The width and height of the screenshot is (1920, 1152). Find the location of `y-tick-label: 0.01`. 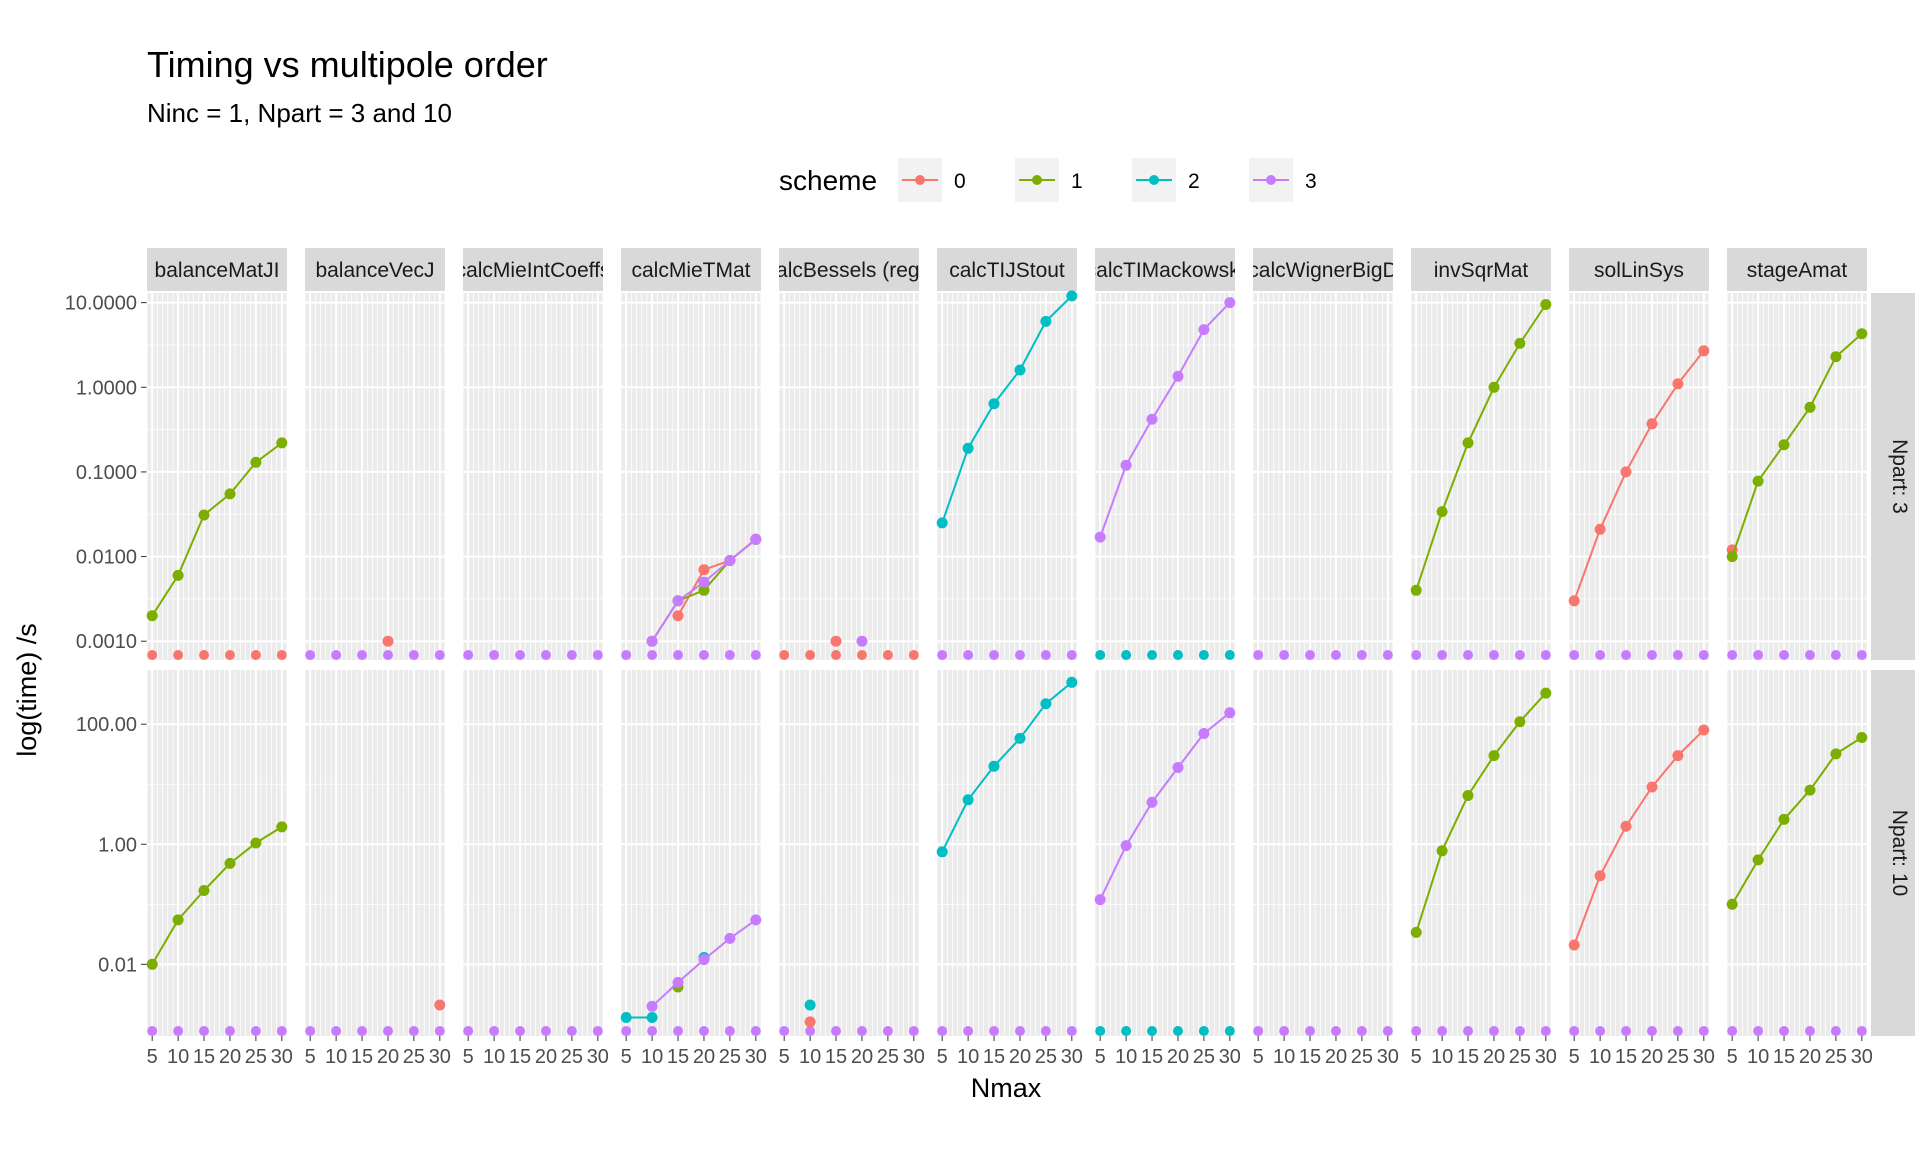

y-tick-label: 0.01 is located at coordinates (117, 965).